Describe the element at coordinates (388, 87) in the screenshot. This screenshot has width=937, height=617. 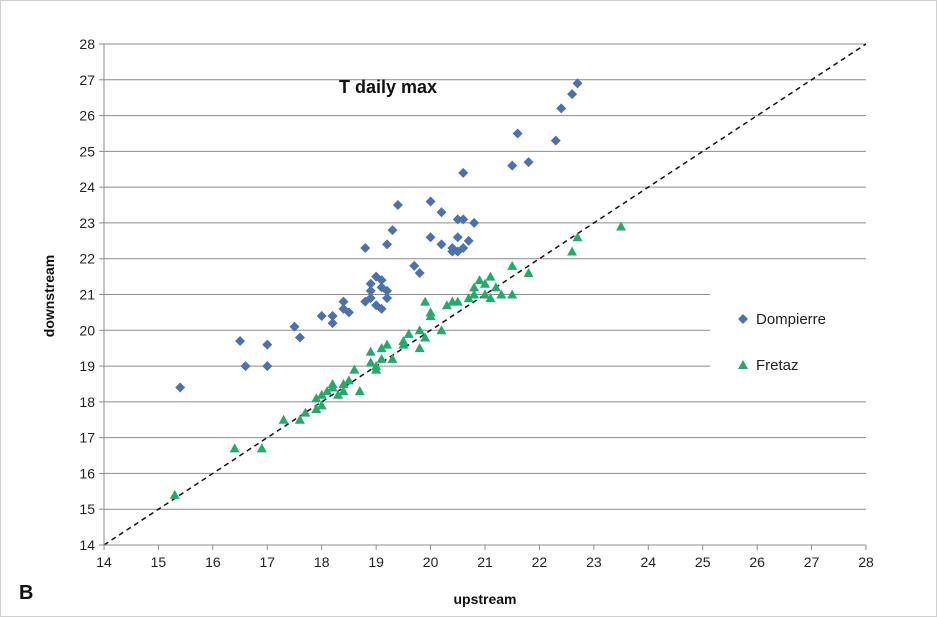
I see `chart-title: T daily max` at that location.